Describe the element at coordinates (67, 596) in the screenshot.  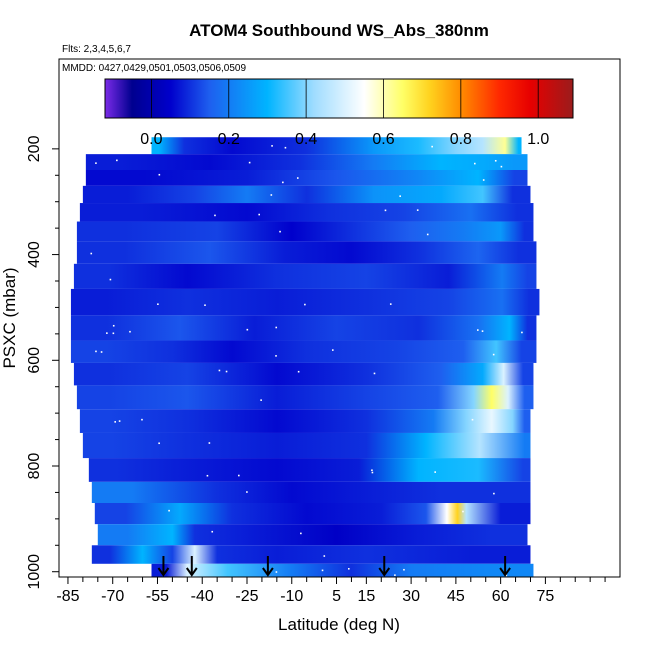
I see `x-tick-label: -85` at that location.